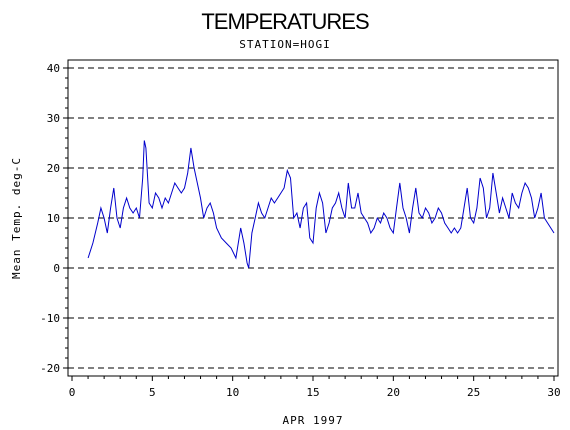 This screenshot has width=570, height=430. What do you see at coordinates (312, 392) in the screenshot?
I see `x-tick-label: 15` at bounding box center [312, 392].